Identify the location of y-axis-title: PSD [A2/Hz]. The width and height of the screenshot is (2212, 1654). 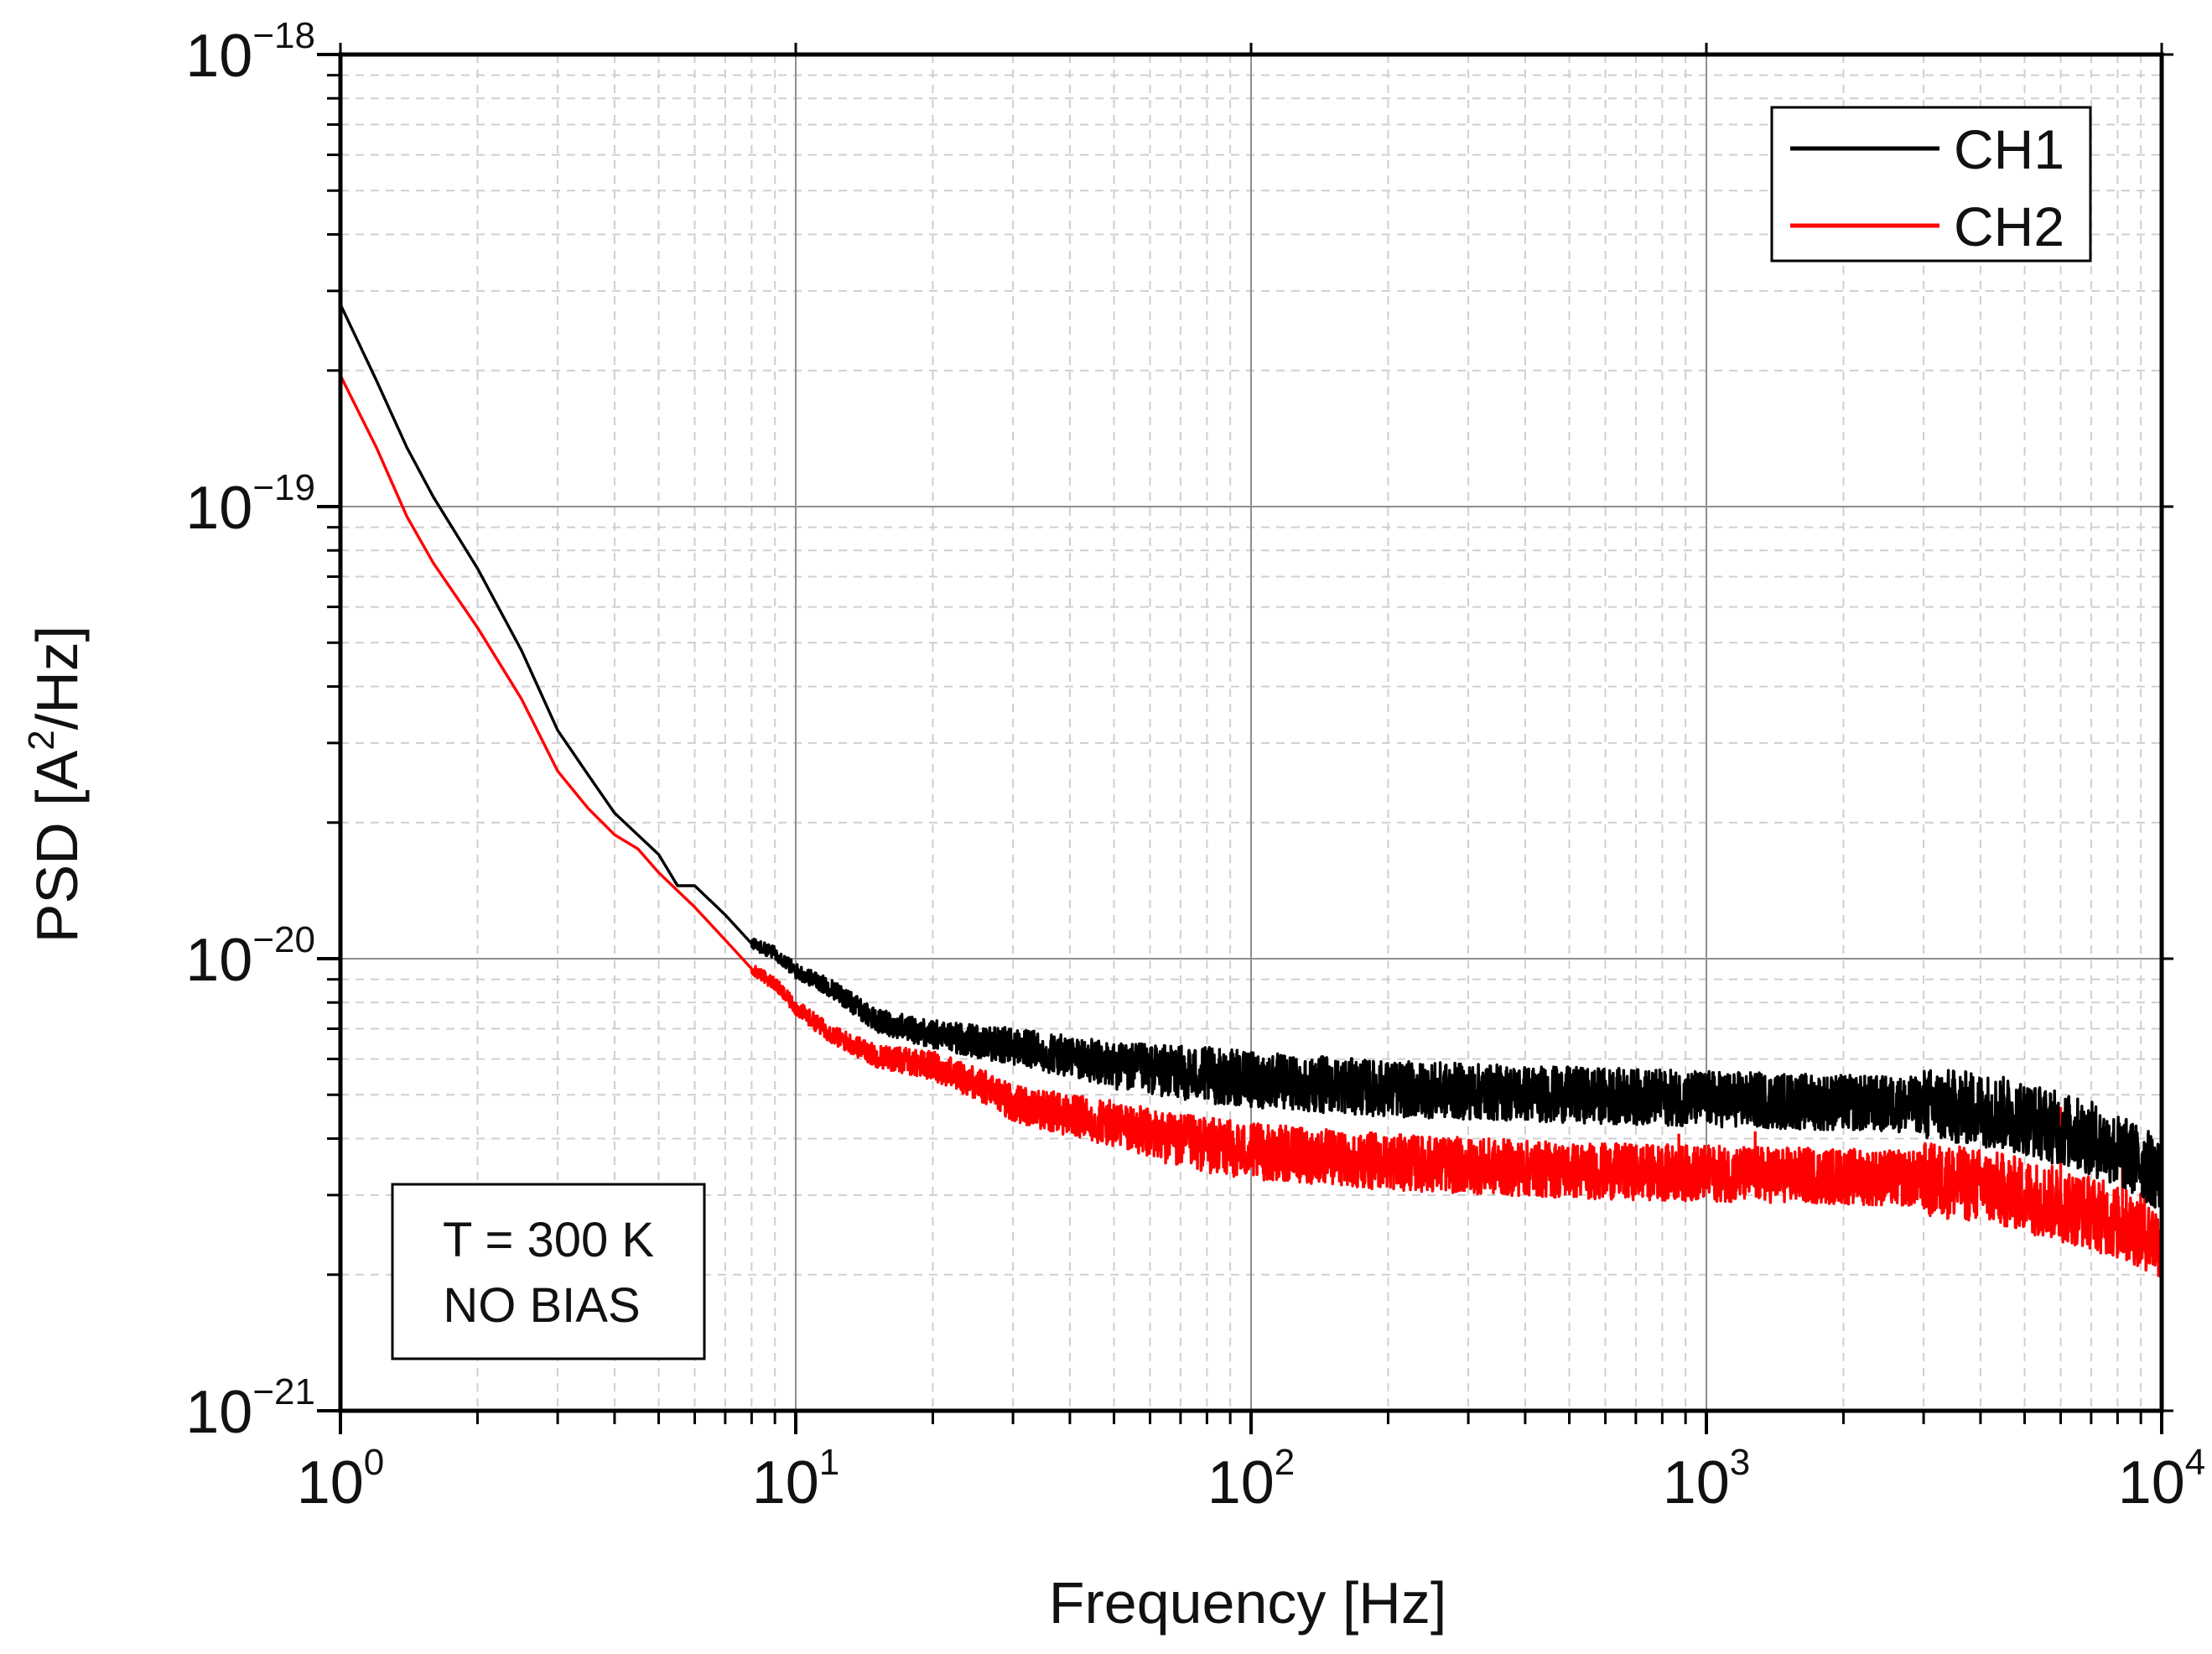
(55, 785).